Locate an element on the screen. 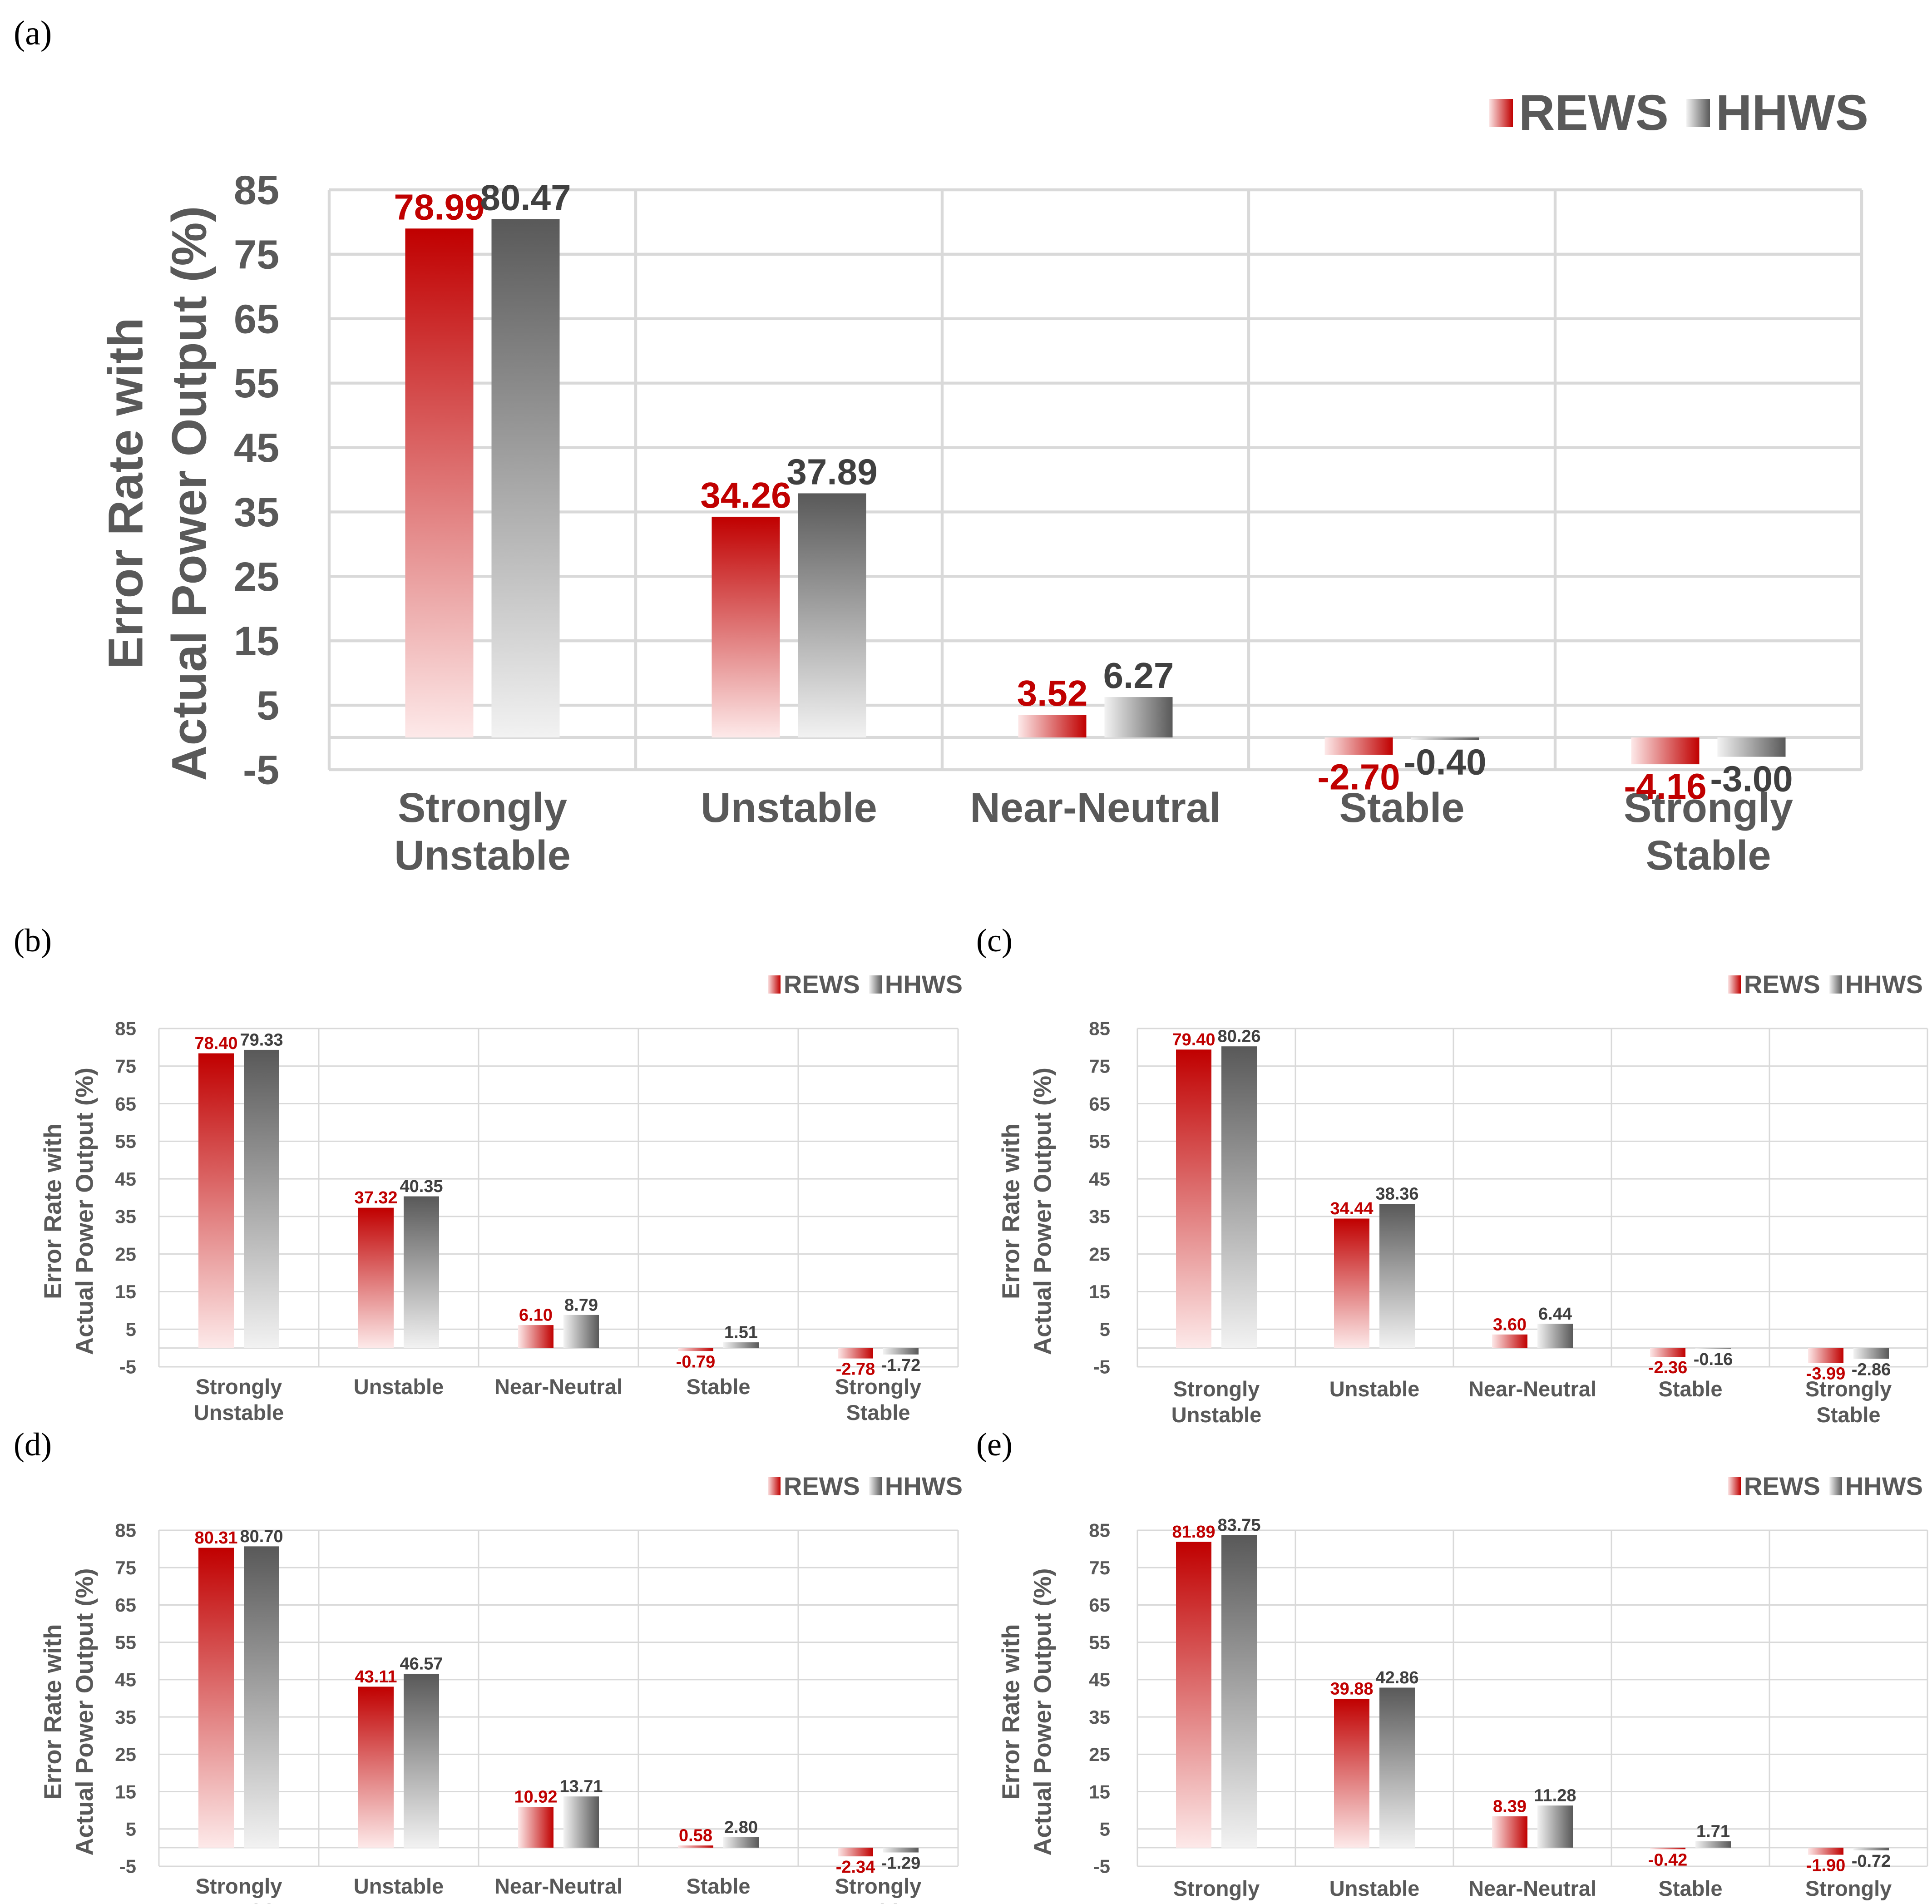 This screenshot has height=1904, width=1932. data-label-rews: 0.58 is located at coordinates (696, 1835).